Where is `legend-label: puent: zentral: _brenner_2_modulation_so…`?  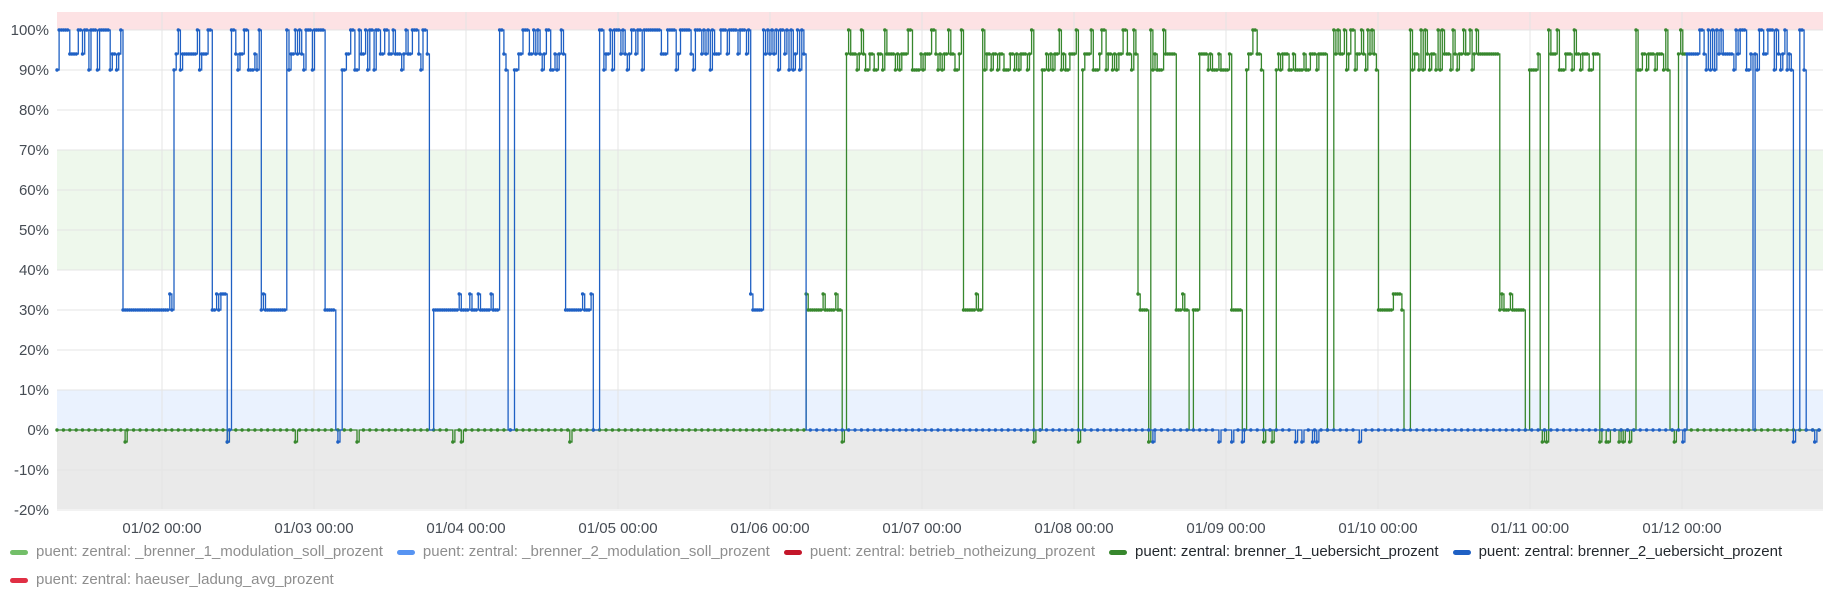
legend-label: puent: zentral: _brenner_2_modulation_so… is located at coordinates (596, 551).